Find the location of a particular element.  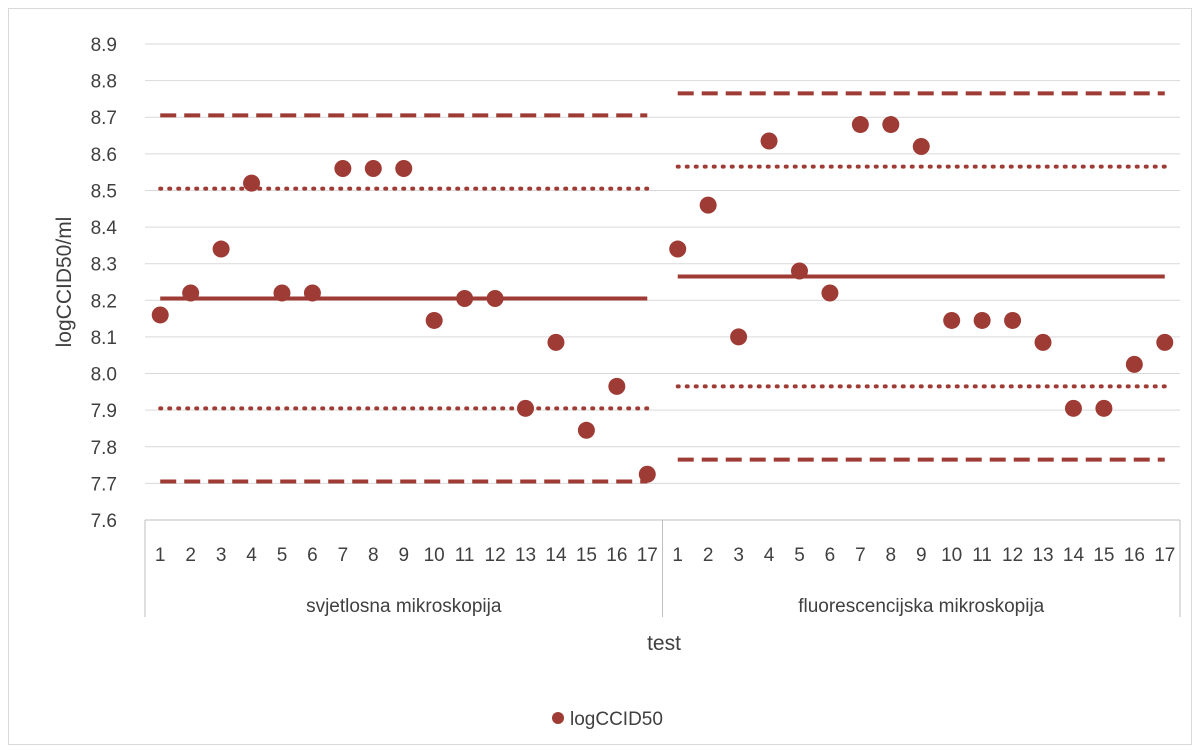

y-tick-label: 8.4 is located at coordinates (104, 228).